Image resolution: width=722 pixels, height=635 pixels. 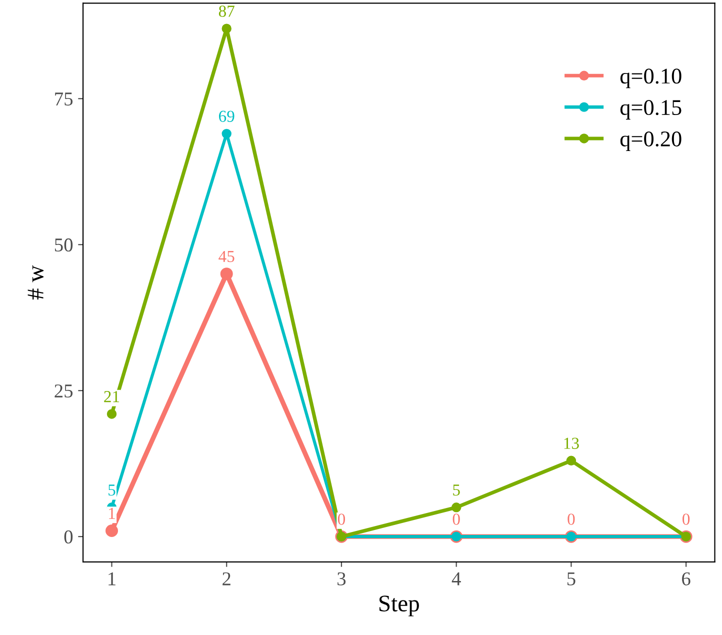 I want to click on x-axis-title: Step, so click(x=399, y=606).